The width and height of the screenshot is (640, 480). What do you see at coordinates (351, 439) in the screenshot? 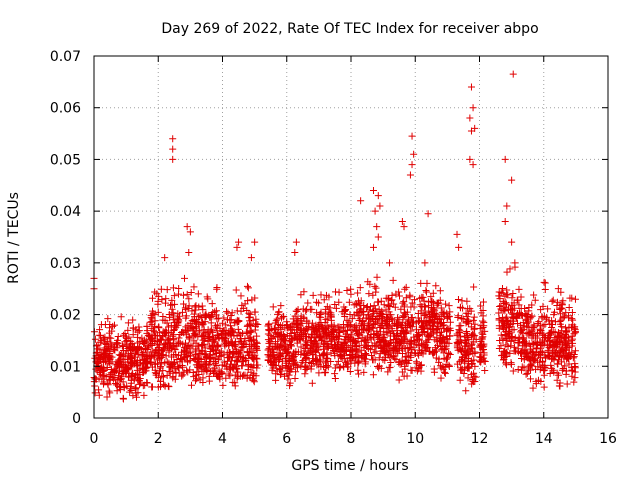
I see `x-tick-label: 8` at bounding box center [351, 439].